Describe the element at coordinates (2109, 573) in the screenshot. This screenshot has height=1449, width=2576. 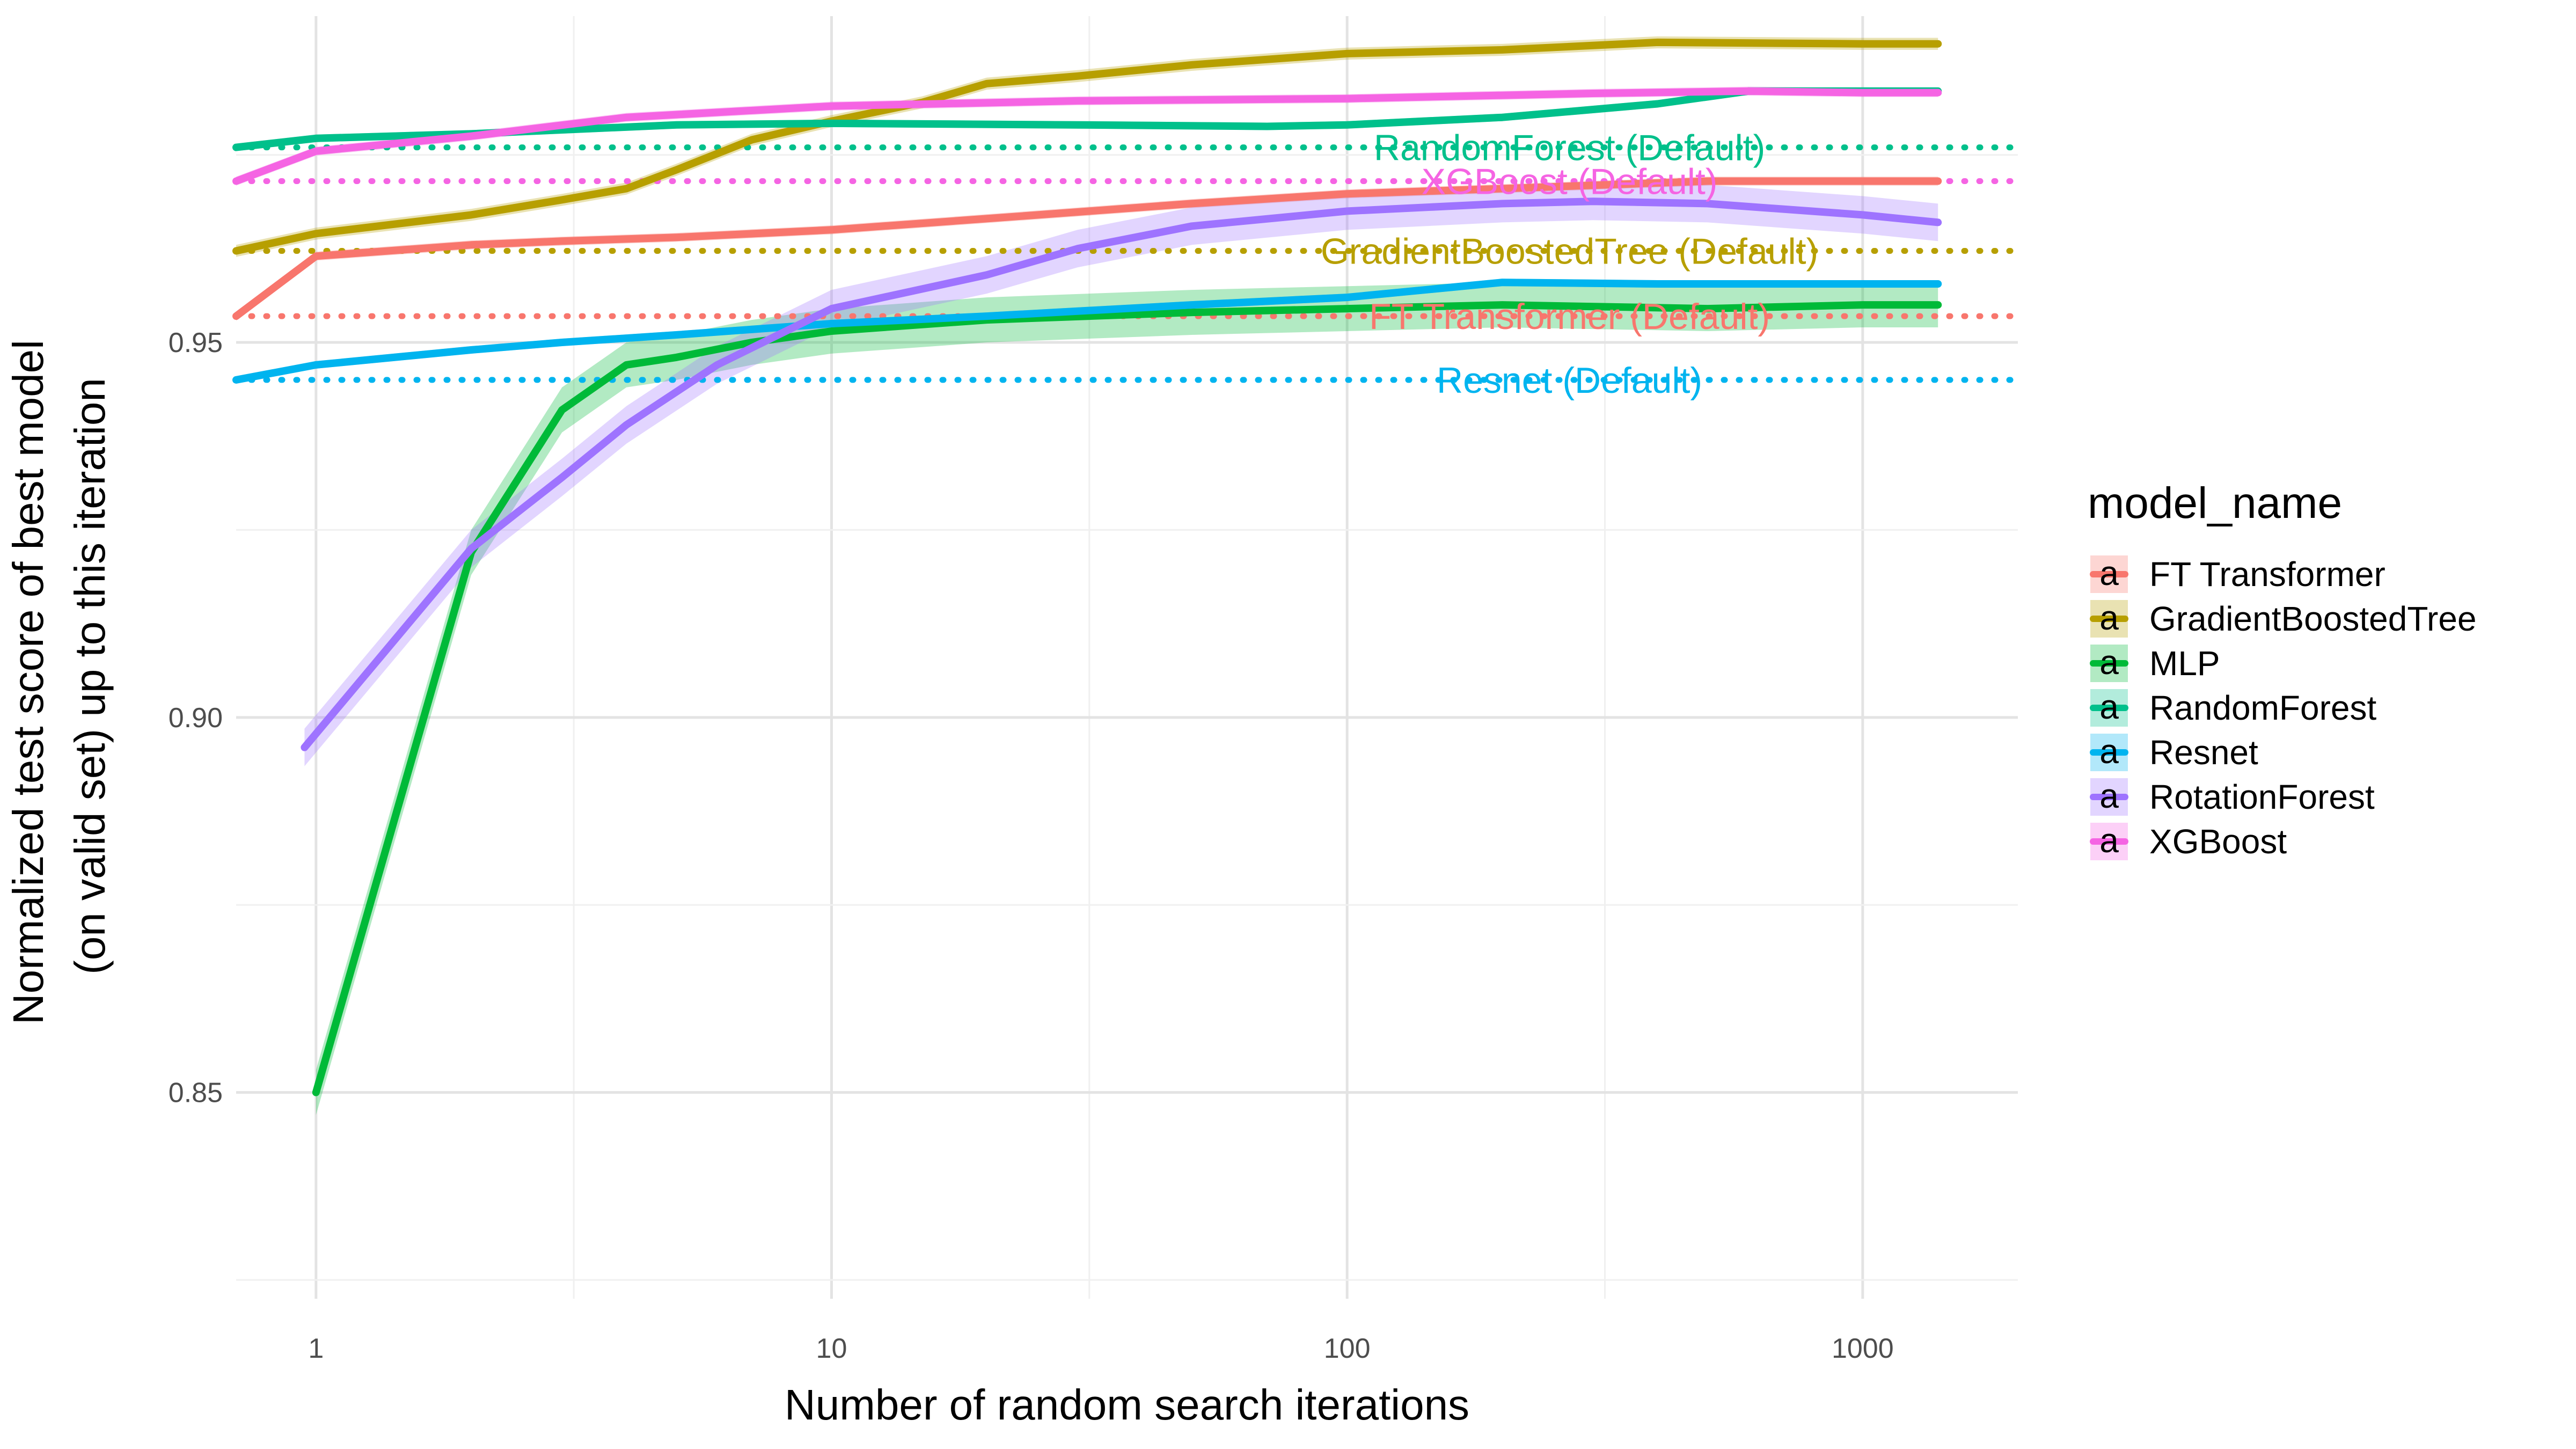
I see `legend-glyph-ft-transformer: a` at that location.